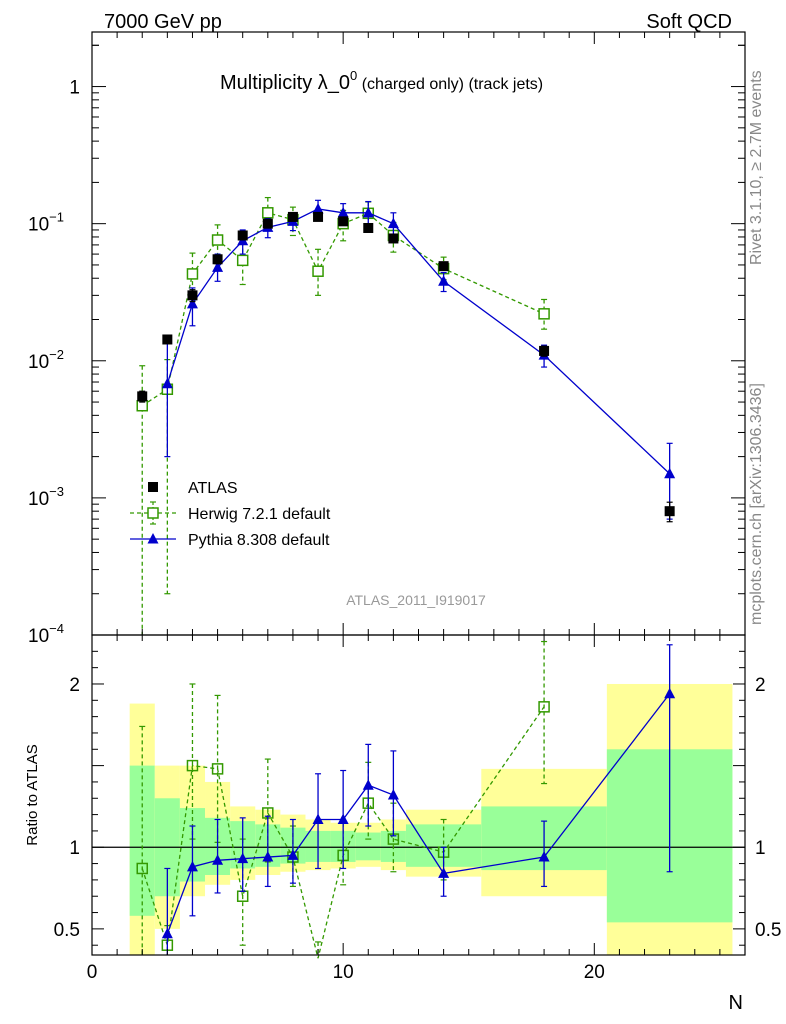  I want to click on legend-label-herwig-7-2-1-default: Herwig 7.2.1 default, so click(259, 514).